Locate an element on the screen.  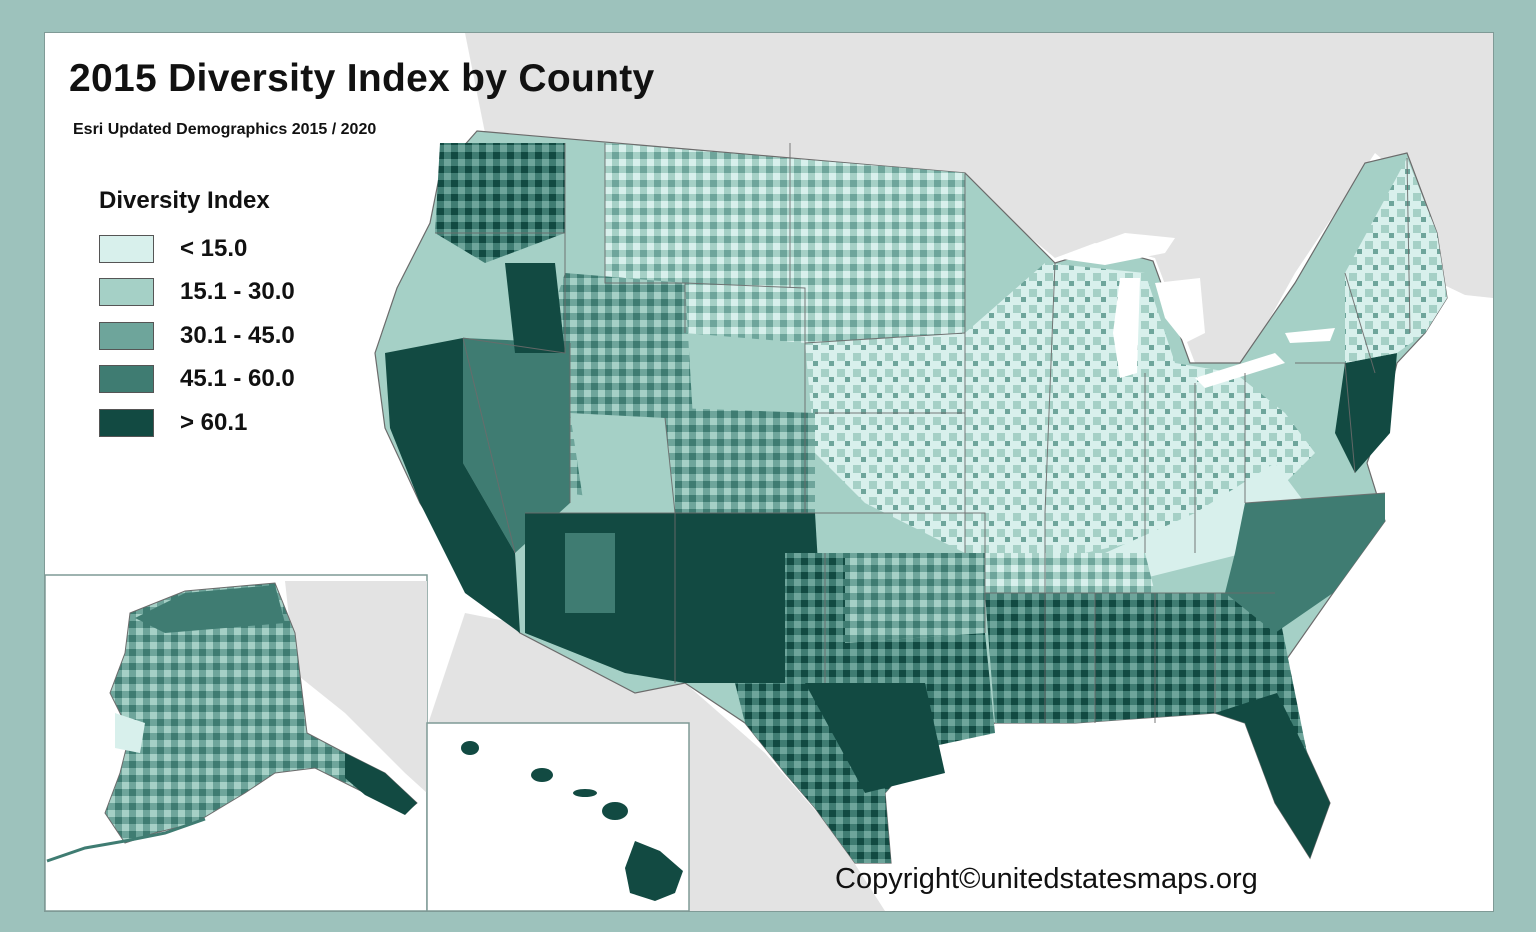
legend-title: Diversity Index is located at coordinates (184, 200).